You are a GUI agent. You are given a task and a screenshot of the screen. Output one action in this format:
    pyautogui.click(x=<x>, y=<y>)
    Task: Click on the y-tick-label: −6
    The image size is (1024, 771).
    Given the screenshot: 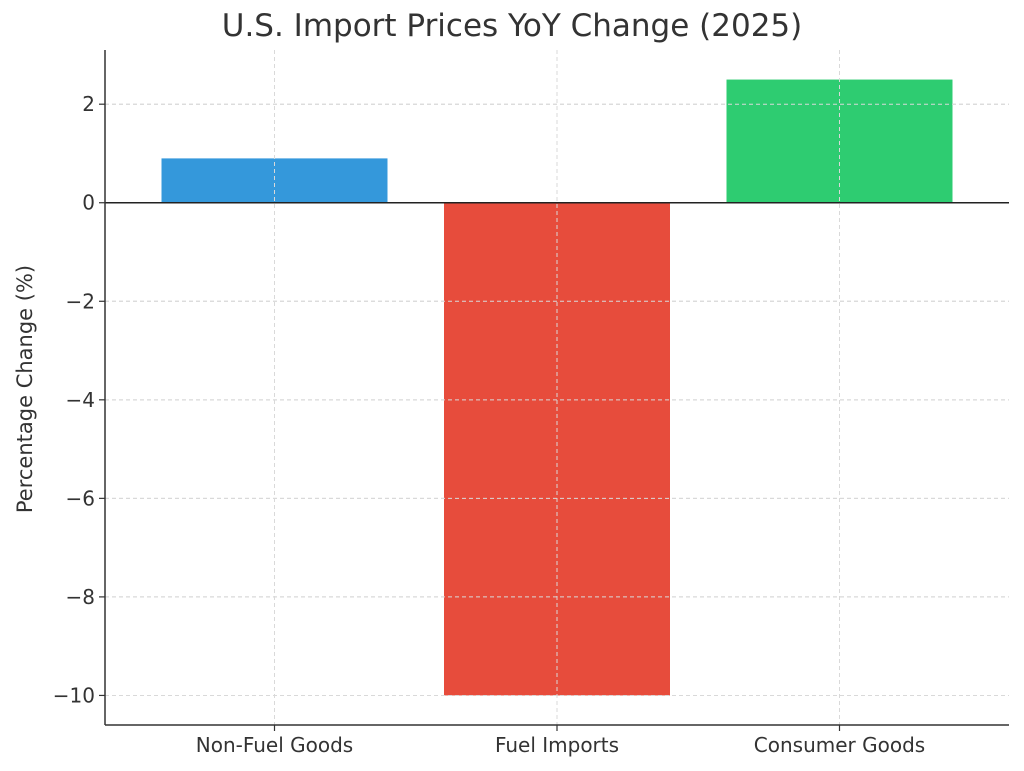 What is the action you would take?
    pyautogui.click(x=80, y=498)
    